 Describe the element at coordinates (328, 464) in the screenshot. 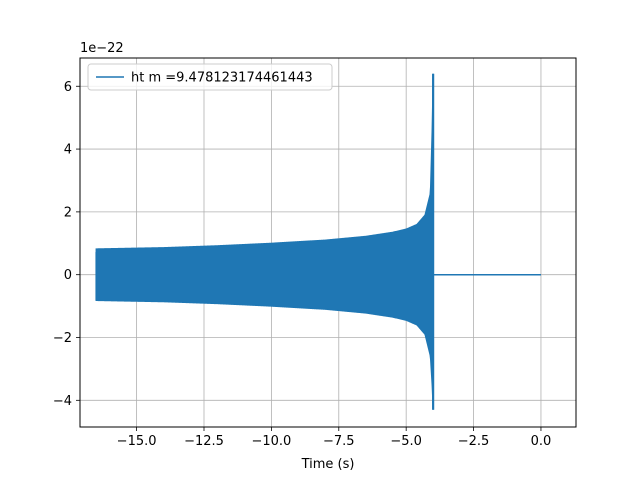

I see `x-axis-label: Time (s)` at that location.